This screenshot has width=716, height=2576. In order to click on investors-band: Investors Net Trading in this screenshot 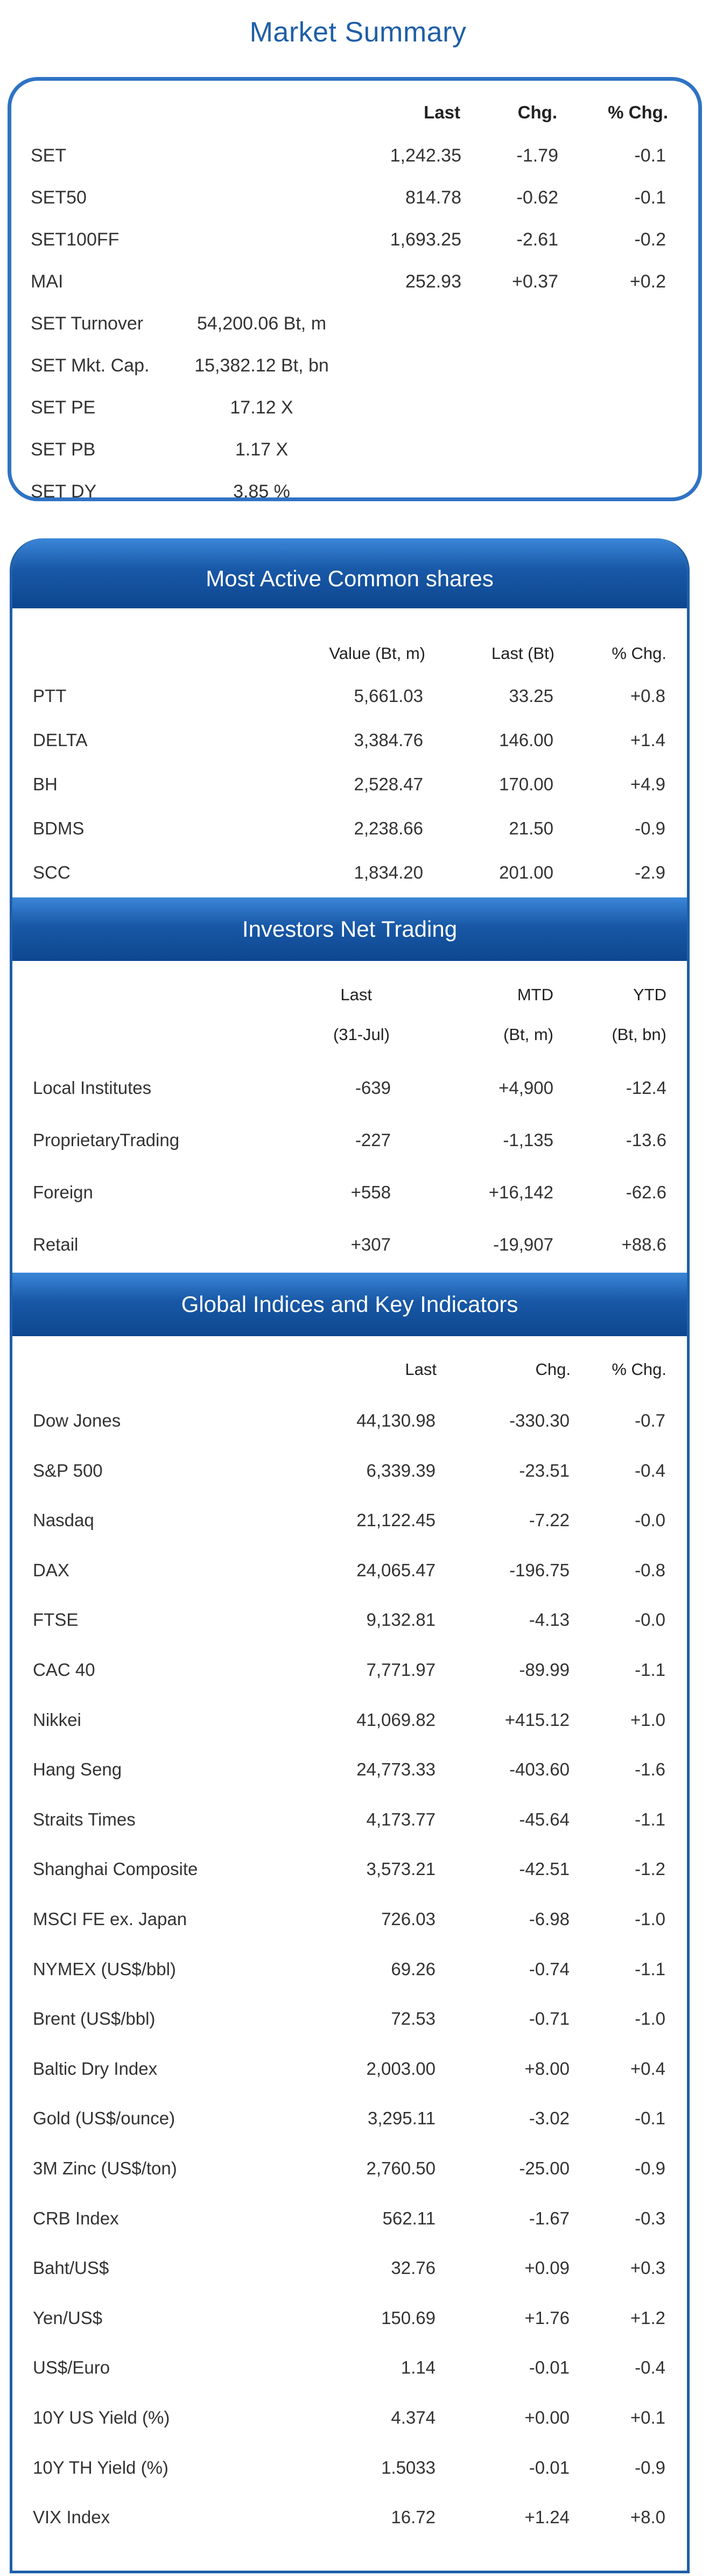, I will do `click(349, 929)`.